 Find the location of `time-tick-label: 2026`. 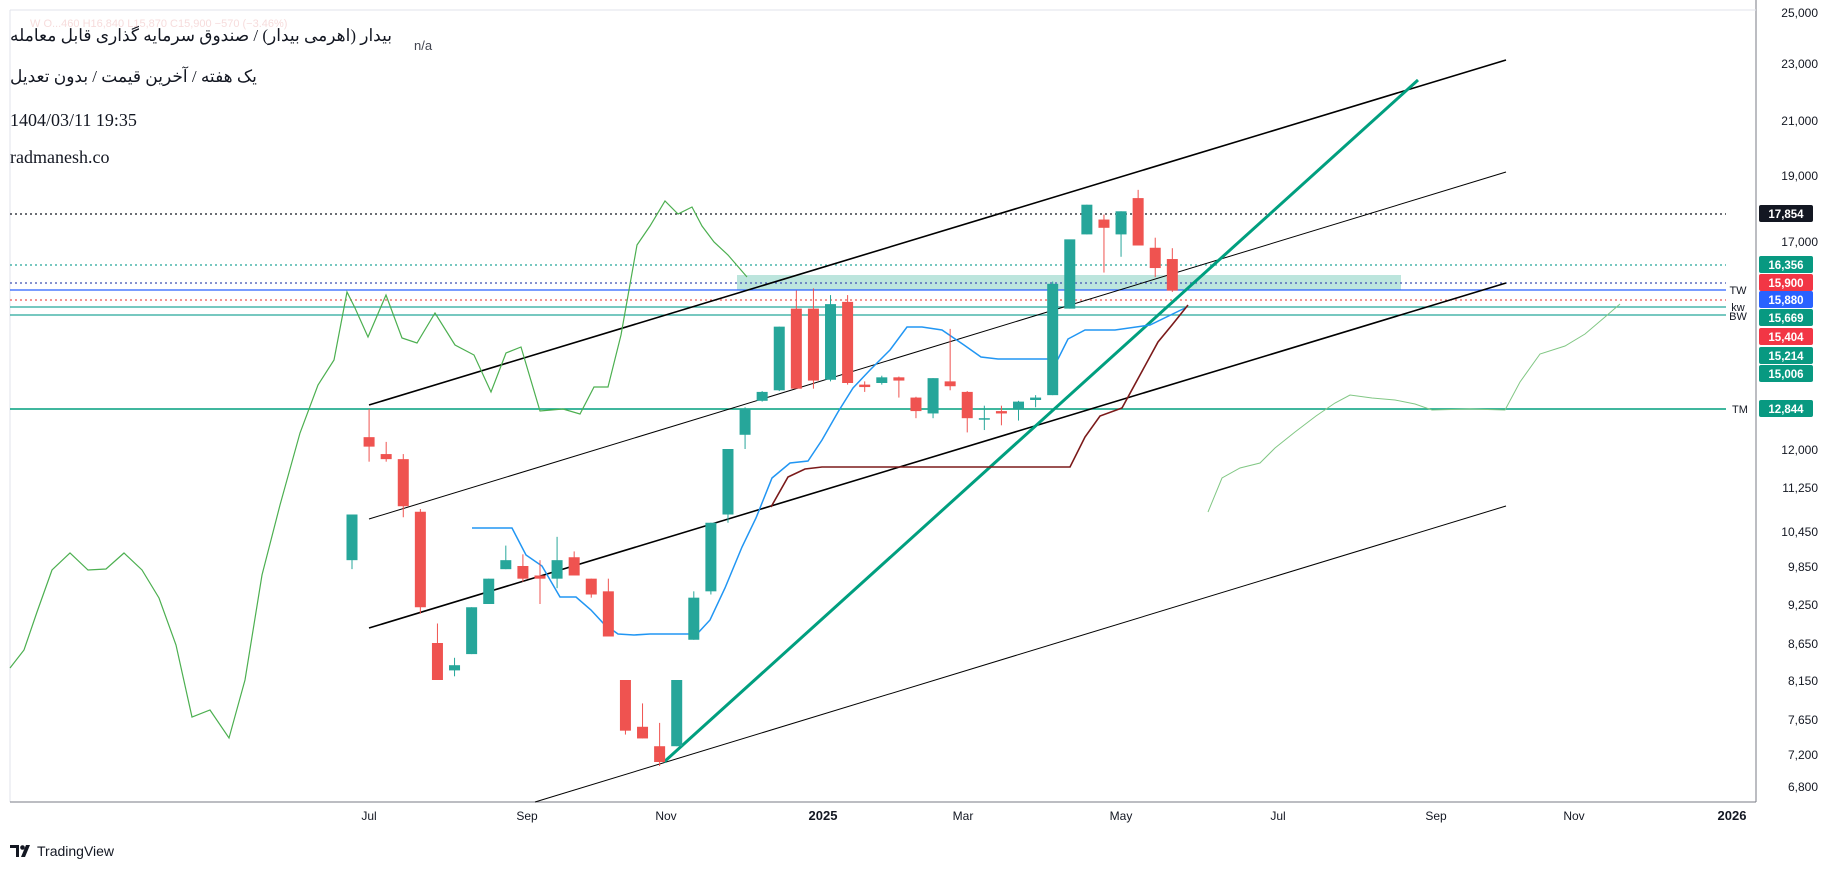

time-tick-label: 2026 is located at coordinates (1732, 815).